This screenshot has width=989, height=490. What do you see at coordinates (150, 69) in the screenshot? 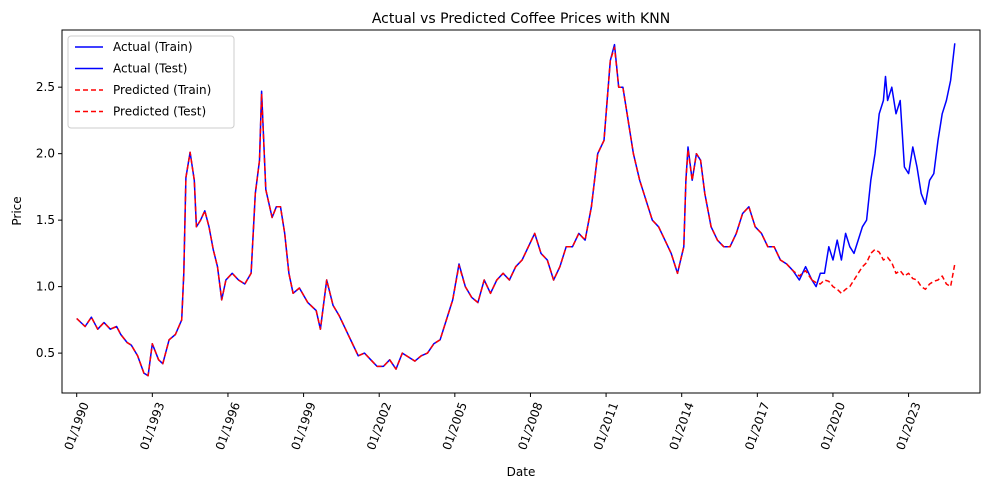
I see `legend-label-2: Actual (Test)` at bounding box center [150, 69].